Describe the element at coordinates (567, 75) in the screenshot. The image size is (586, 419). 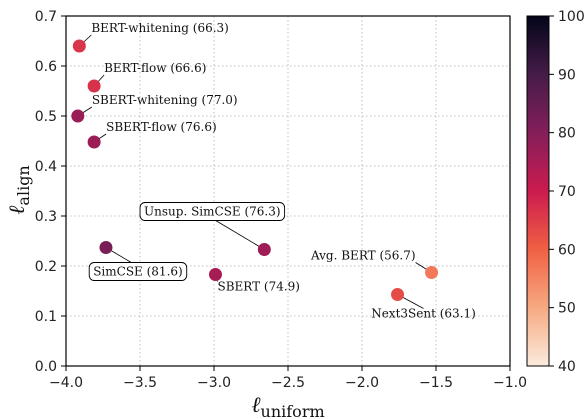
I see `colorbar-tick-label: 90` at that location.